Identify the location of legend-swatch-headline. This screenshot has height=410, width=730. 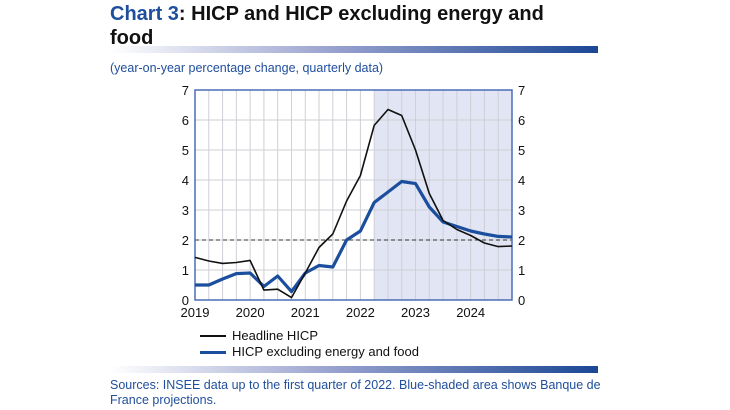
(213, 336).